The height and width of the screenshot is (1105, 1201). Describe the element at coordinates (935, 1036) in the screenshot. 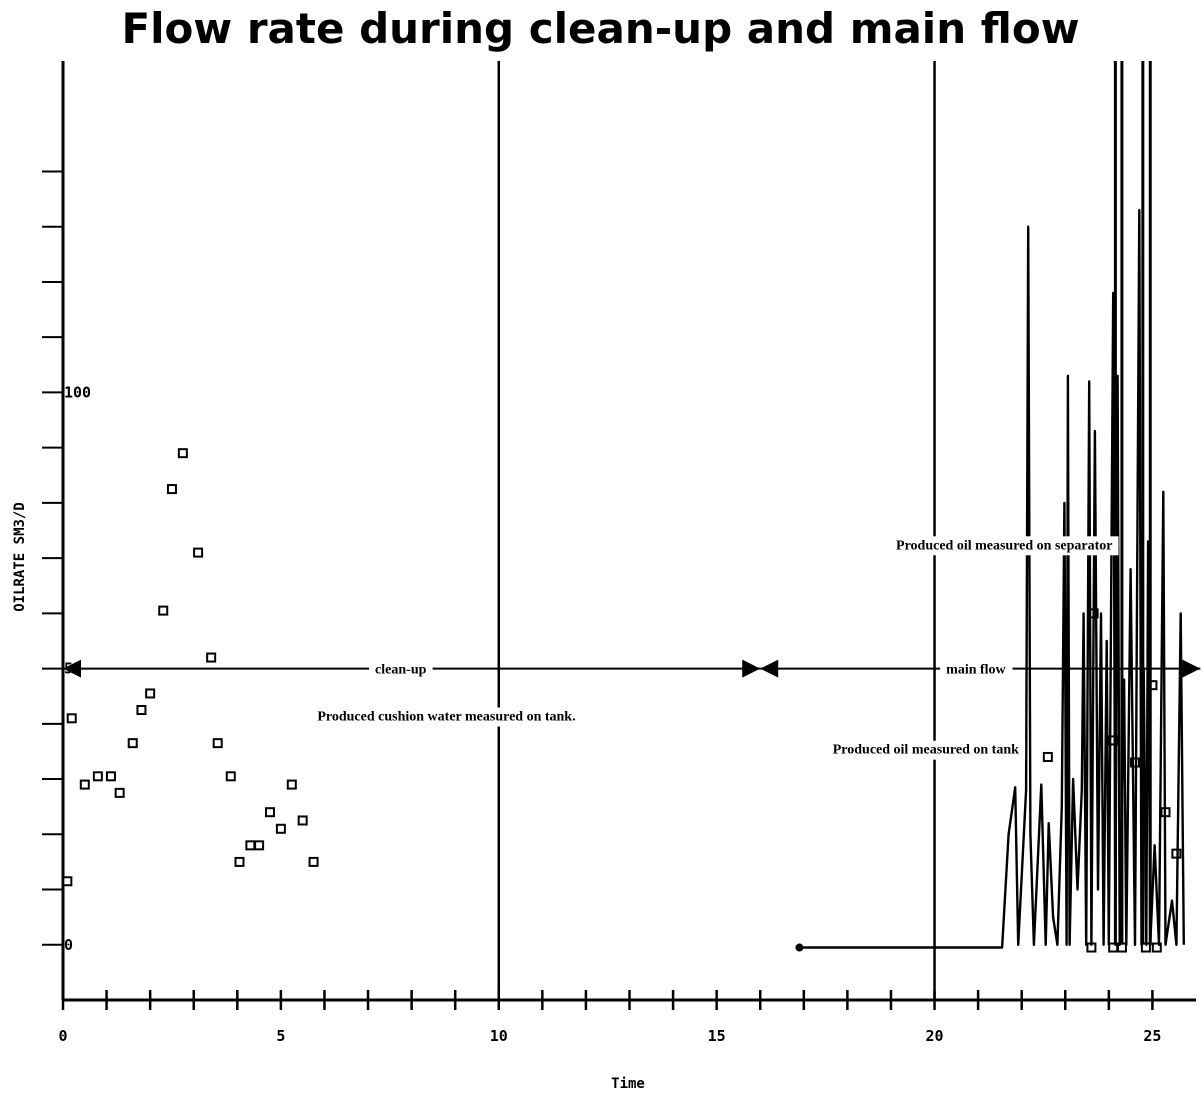

I see `x-tick-label: 20` at that location.